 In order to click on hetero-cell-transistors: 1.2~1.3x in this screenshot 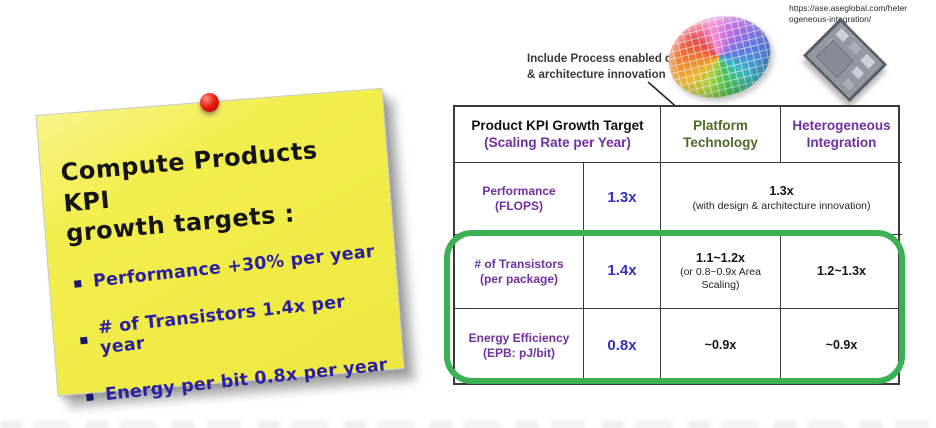, I will do `click(841, 272)`.